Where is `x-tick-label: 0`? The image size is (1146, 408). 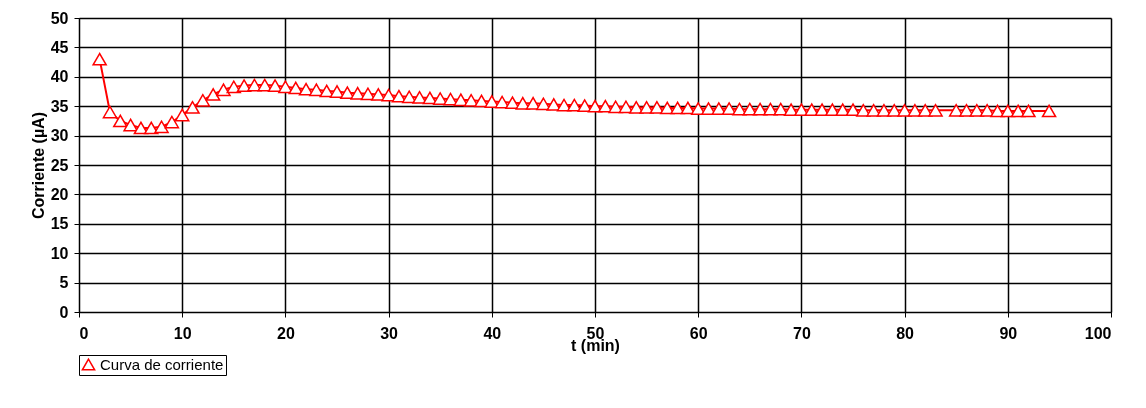
x-tick-label: 0 is located at coordinates (84, 333).